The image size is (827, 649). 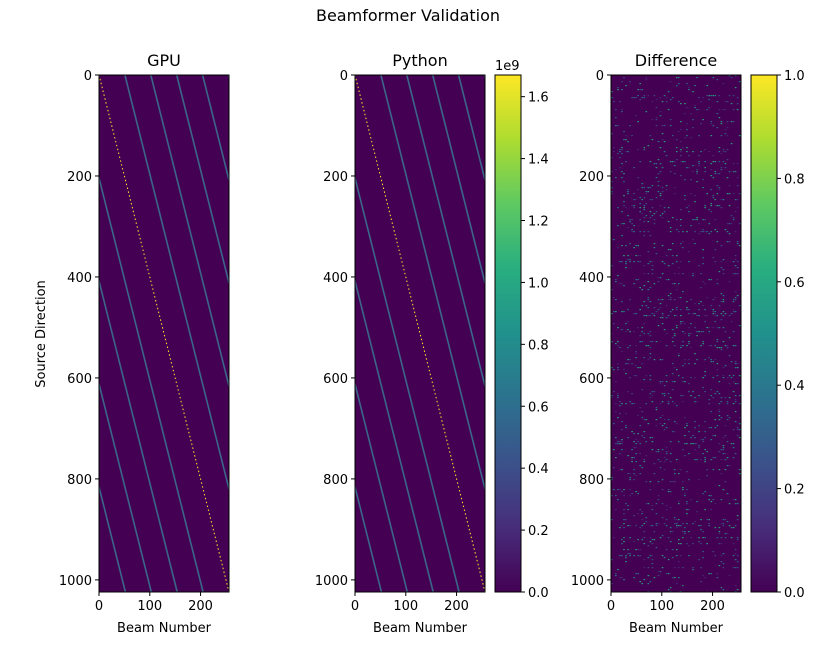 I want to click on x-tick-label: 100, so click(x=149, y=606).